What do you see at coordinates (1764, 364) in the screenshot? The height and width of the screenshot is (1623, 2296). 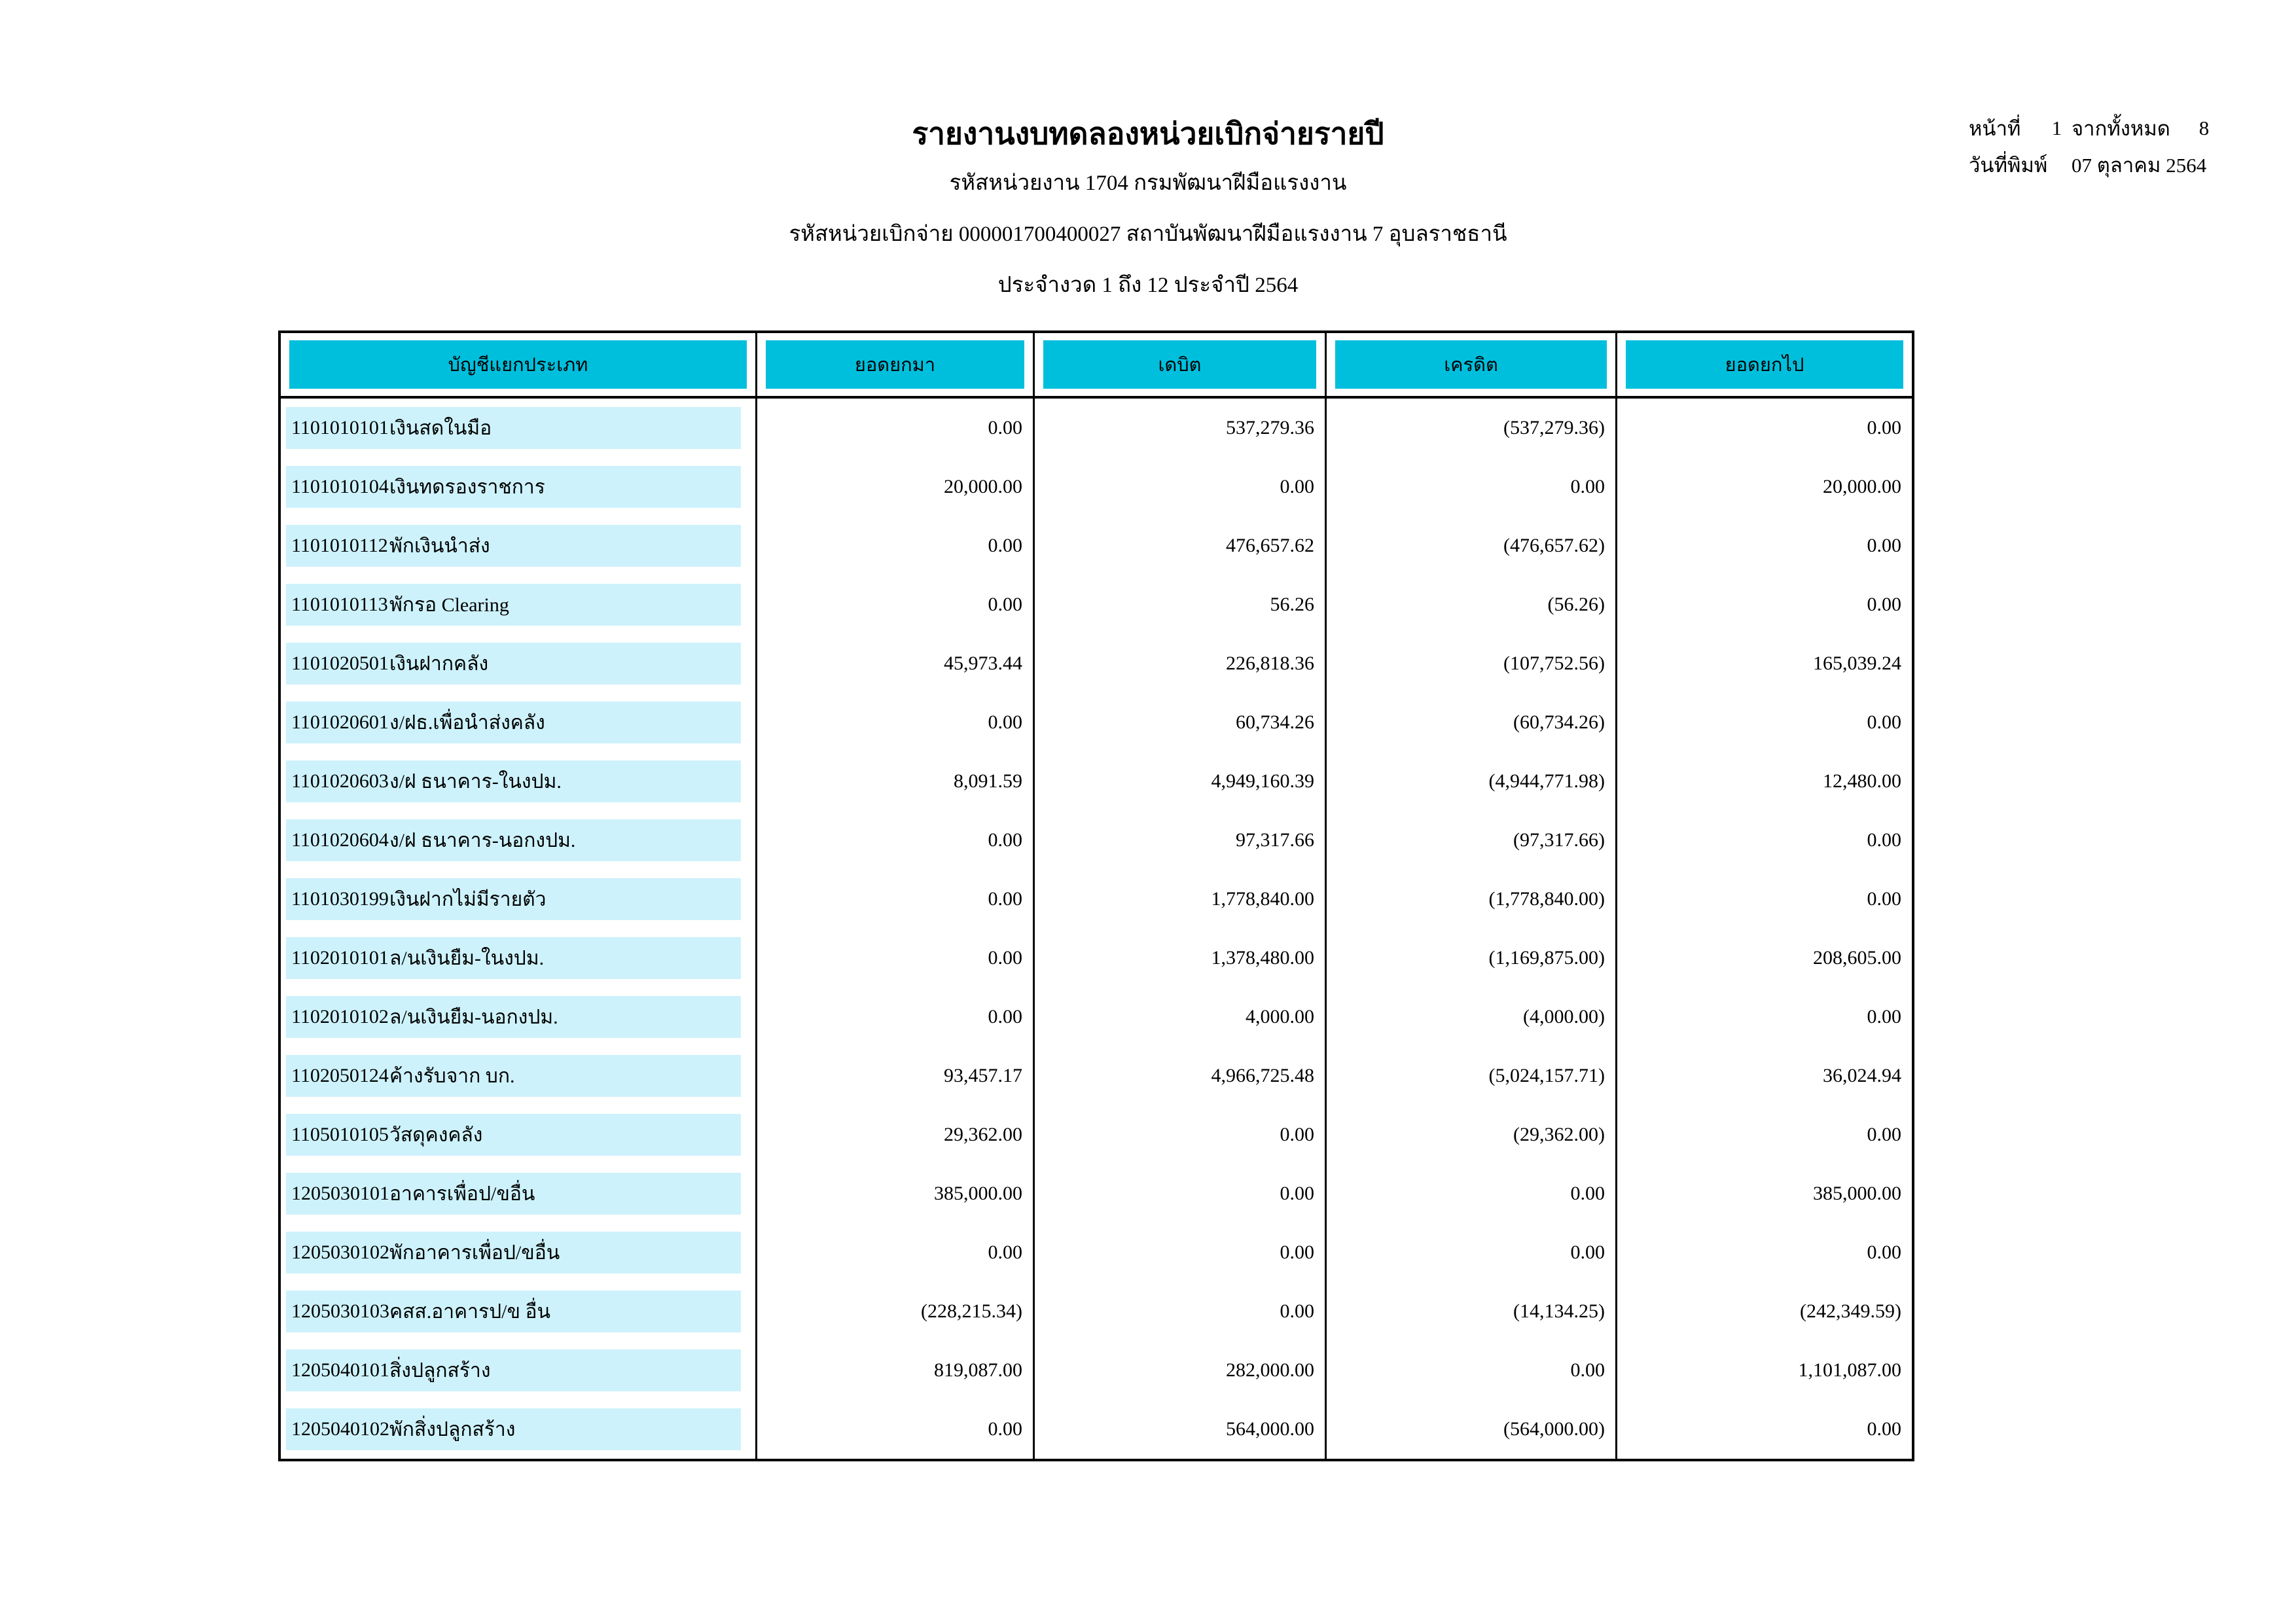 I see `column-header-carry-forward-out: ยอดยกไป` at bounding box center [1764, 364].